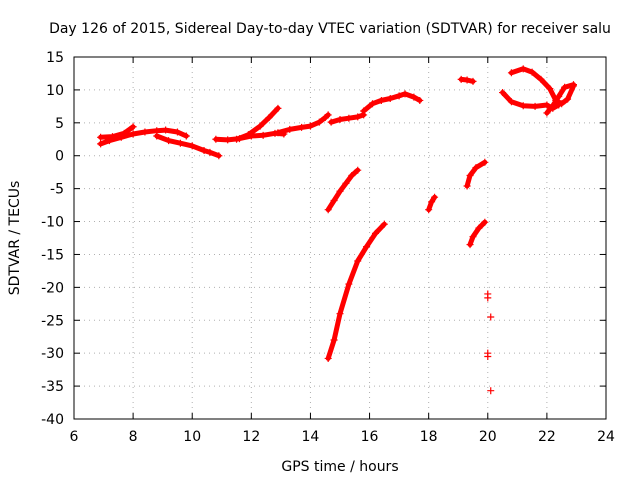  What do you see at coordinates (15, 238) in the screenshot?
I see `y-axis-label: SDTVAR / TECUs` at bounding box center [15, 238].